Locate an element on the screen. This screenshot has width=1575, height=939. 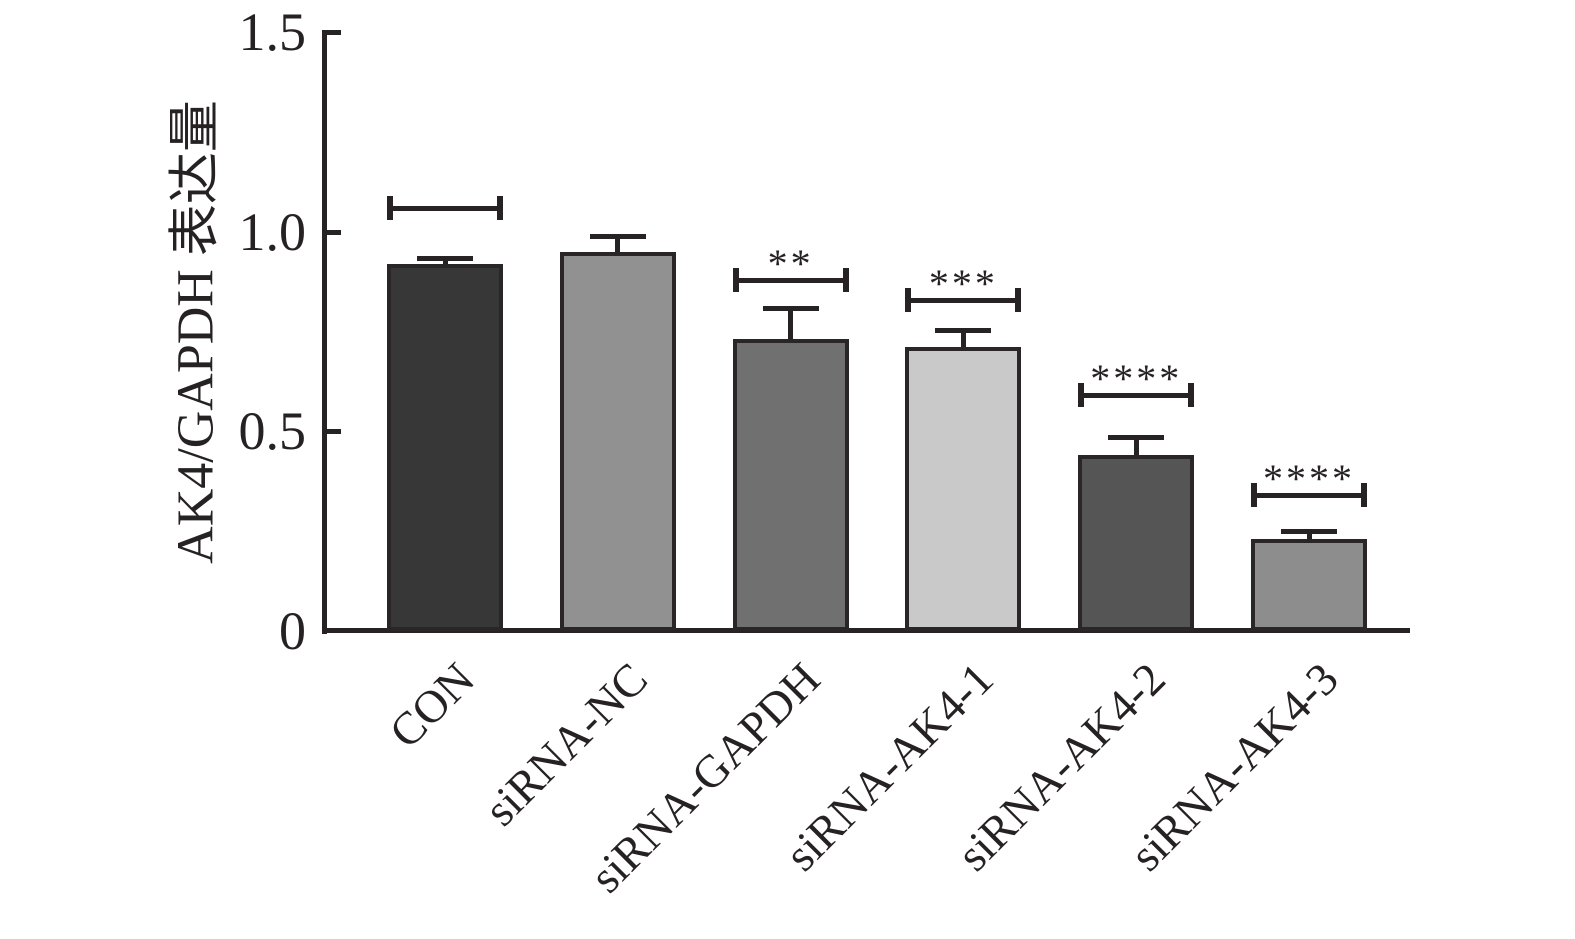
x-tick-label-con: CON is located at coordinates (431, 705).